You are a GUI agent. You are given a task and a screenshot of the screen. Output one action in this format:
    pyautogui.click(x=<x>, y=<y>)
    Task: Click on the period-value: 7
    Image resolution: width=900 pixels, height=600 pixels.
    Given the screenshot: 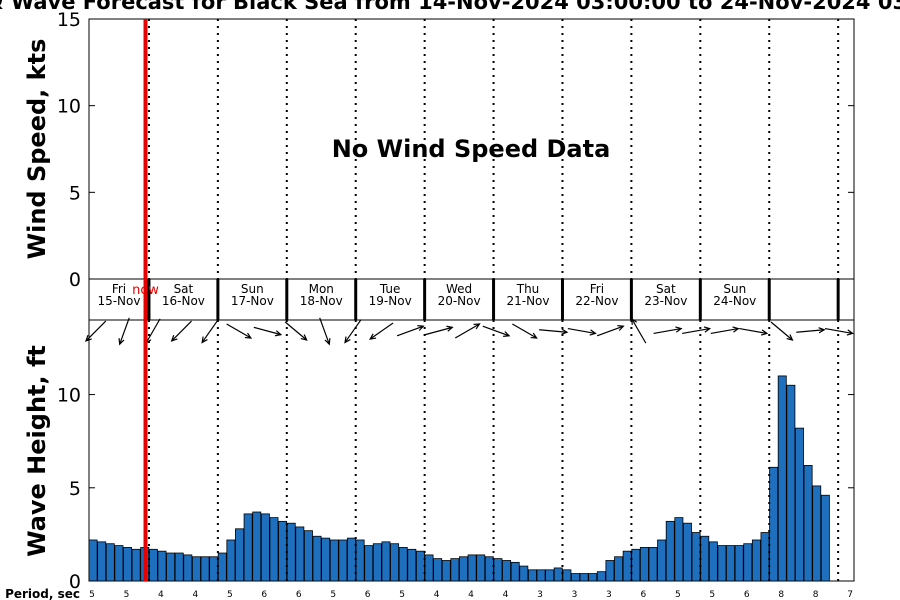 What is the action you would take?
    pyautogui.click(x=850, y=595)
    